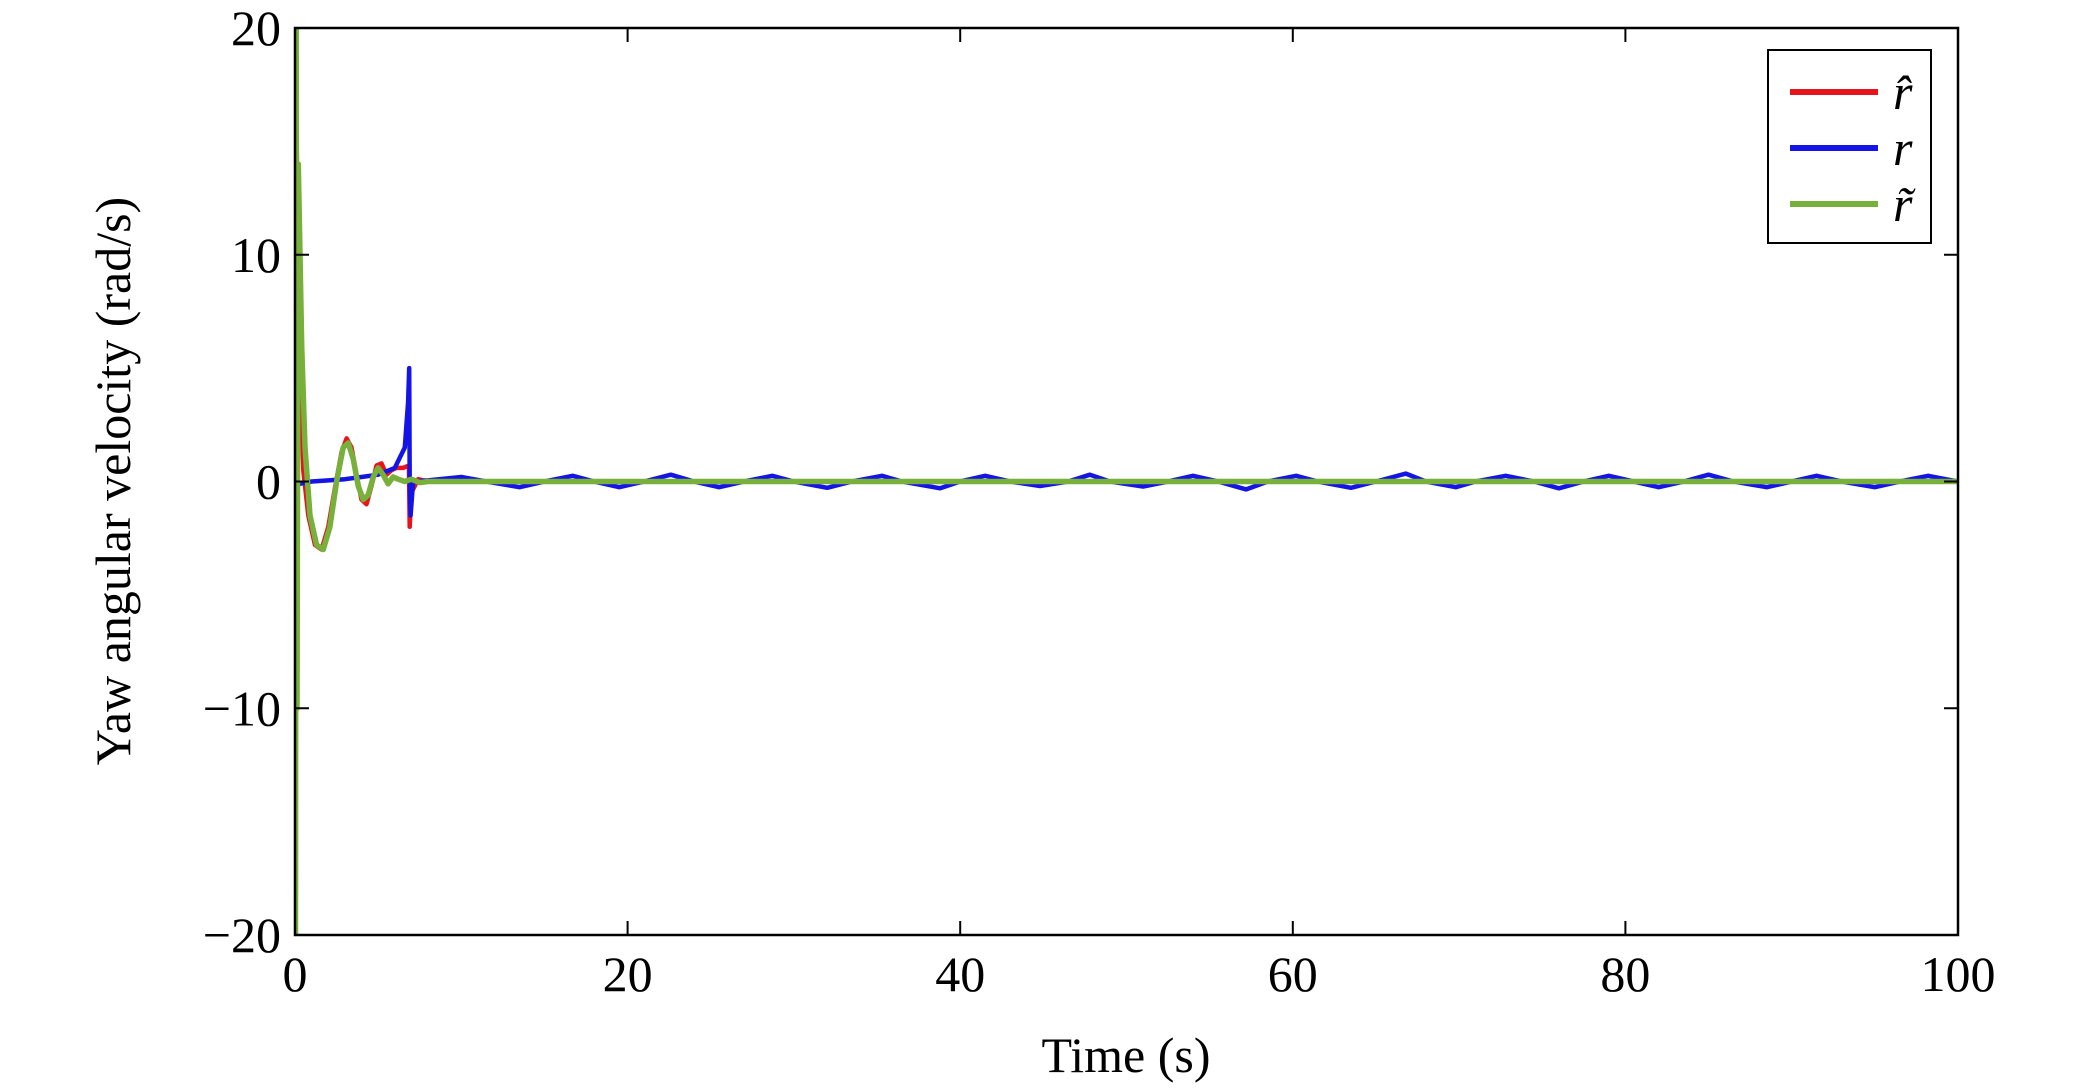  What do you see at coordinates (242, 708) in the screenshot?
I see `y-tick-label-1: −10` at bounding box center [242, 708].